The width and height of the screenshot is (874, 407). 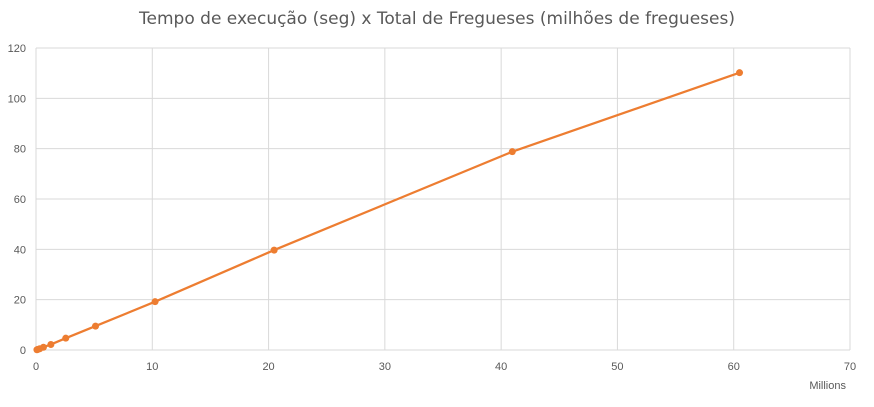 What do you see at coordinates (850, 367) in the screenshot?
I see `x-tick-label: 70` at bounding box center [850, 367].